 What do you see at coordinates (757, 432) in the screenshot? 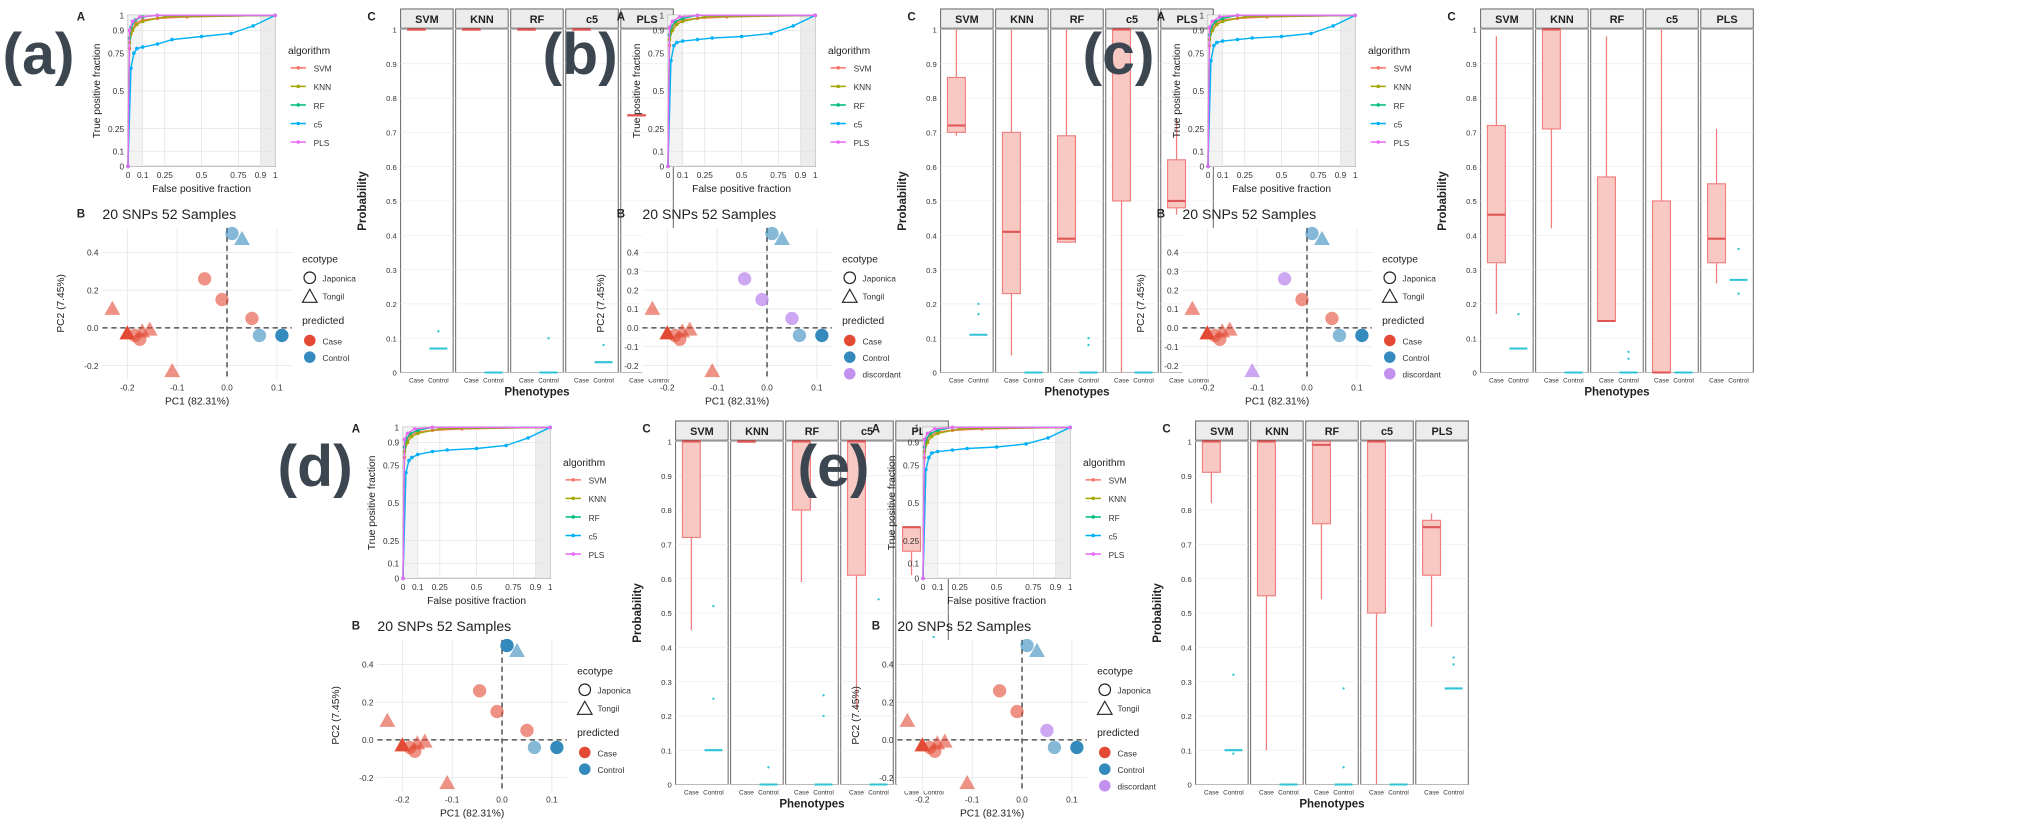
I see `facet-label: KNN` at bounding box center [757, 432].